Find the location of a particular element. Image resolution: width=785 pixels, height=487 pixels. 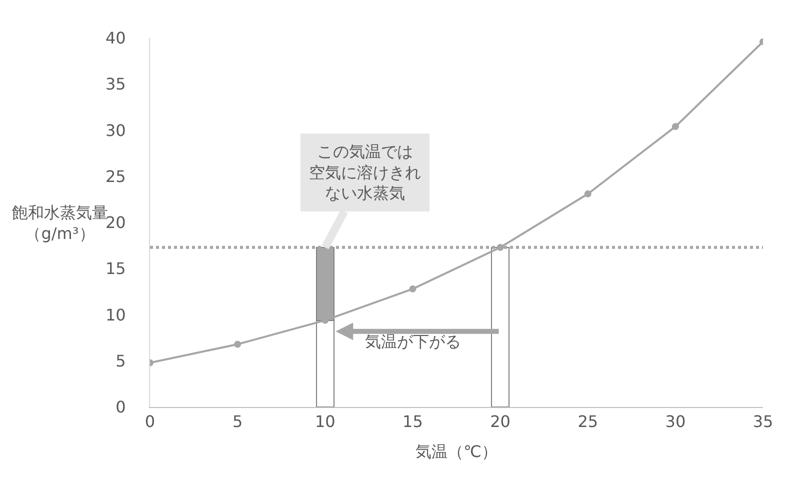

y-tick-label: 40 is located at coordinates (115, 38).